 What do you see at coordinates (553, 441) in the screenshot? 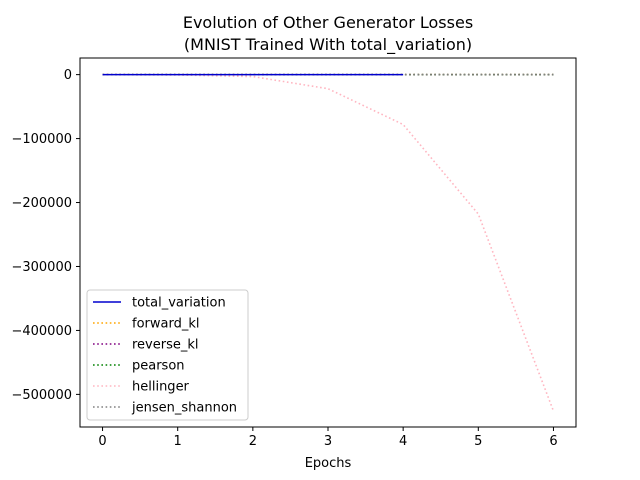
I see `x-tick-label: 6` at bounding box center [553, 441].